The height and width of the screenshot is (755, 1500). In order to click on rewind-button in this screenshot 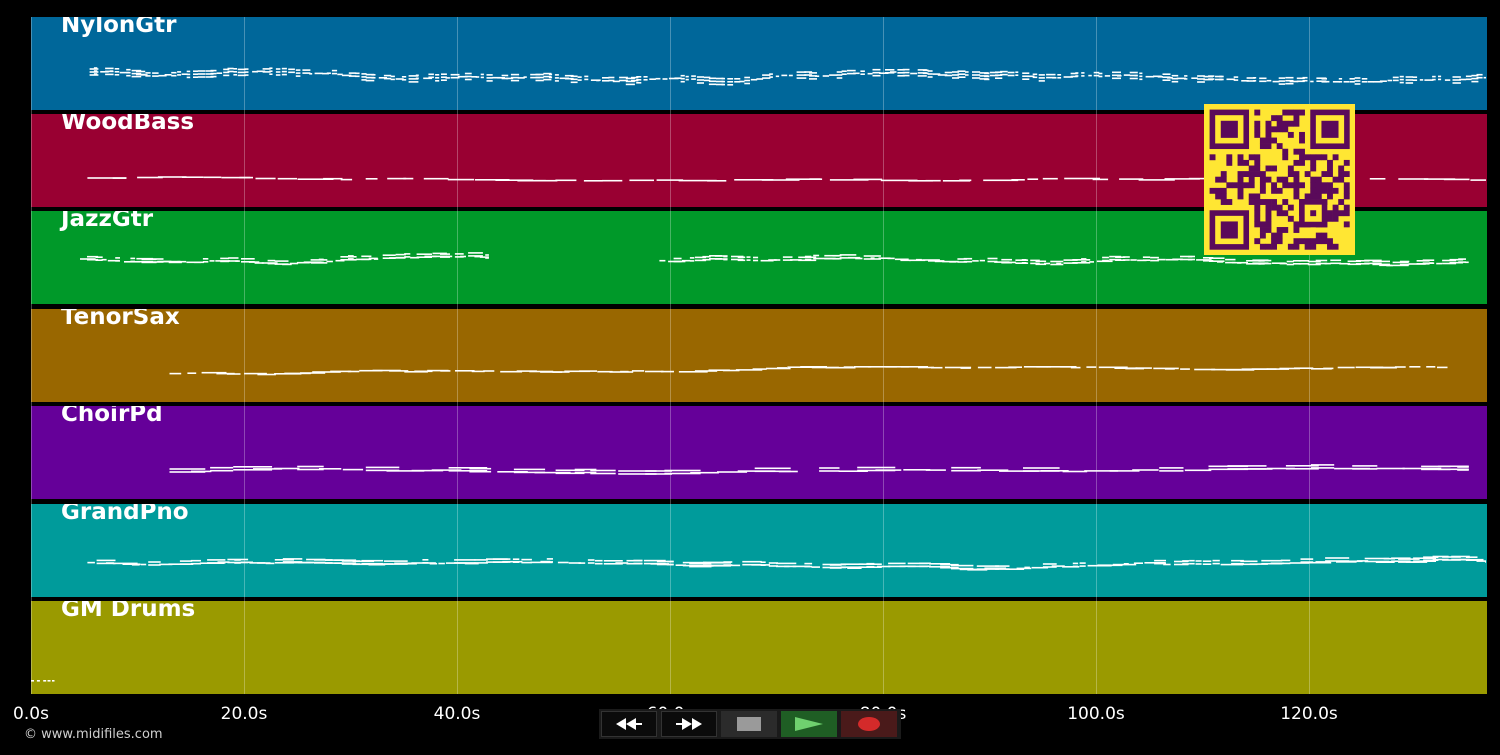, I will do `click(629, 724)`.